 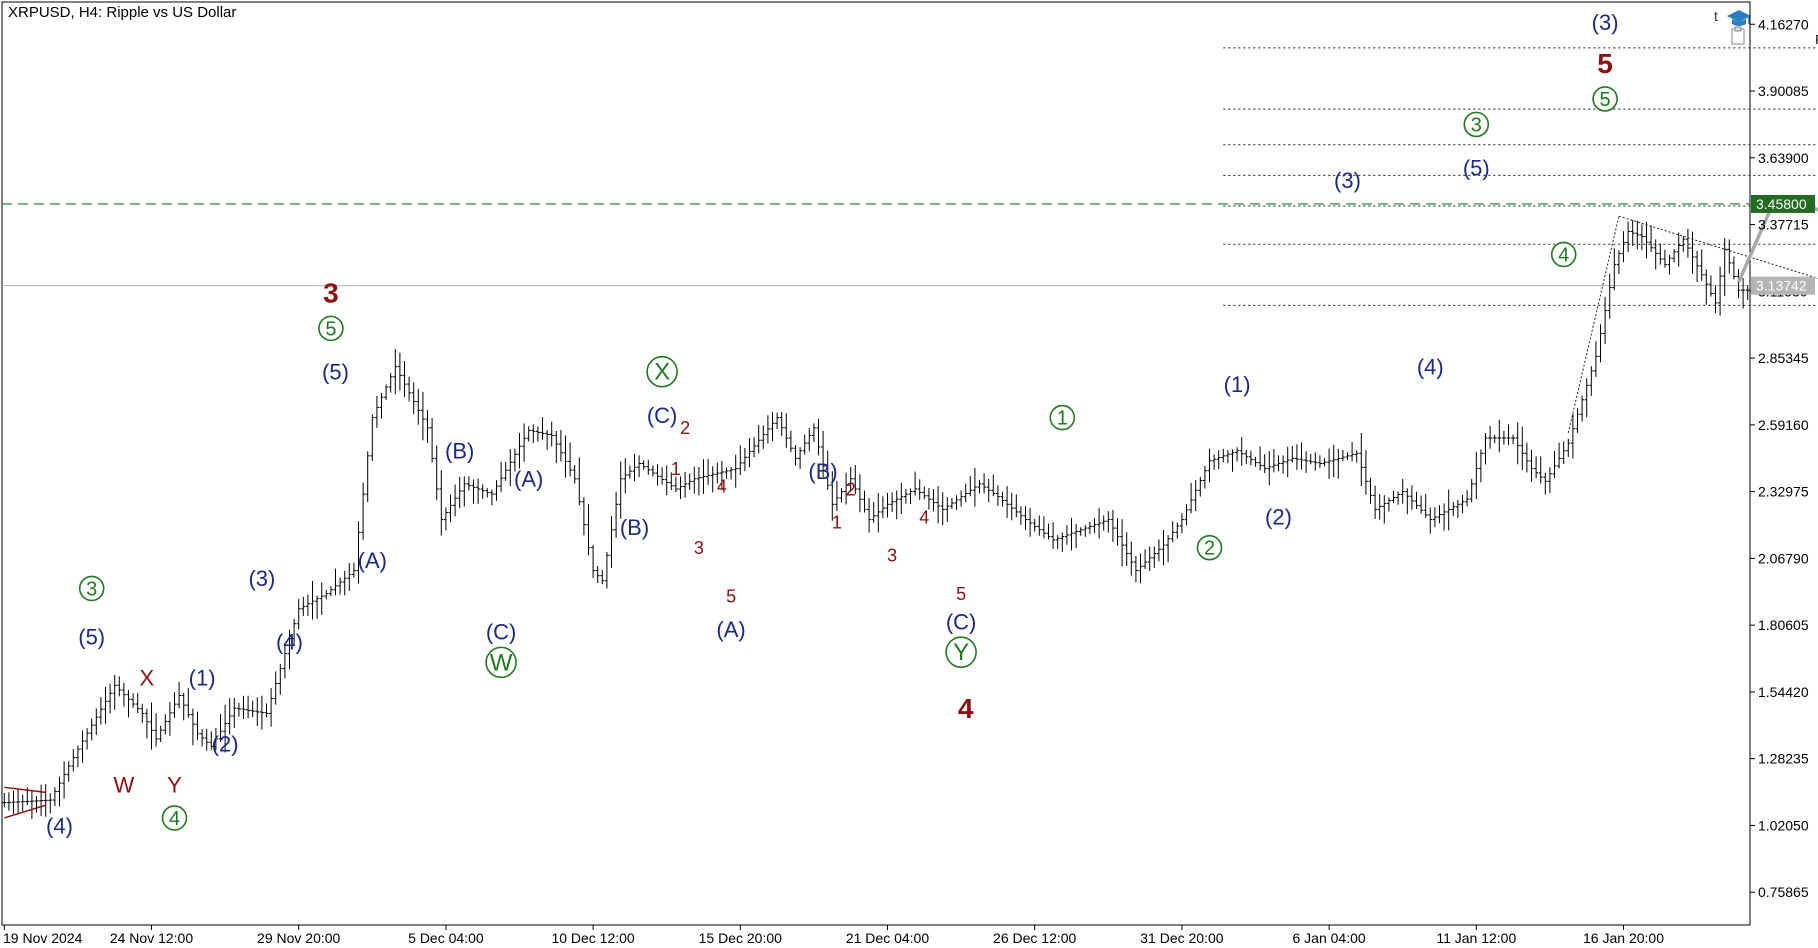 What do you see at coordinates (43, 938) in the screenshot?
I see `x-tick-label: 19 Nov 2024` at bounding box center [43, 938].